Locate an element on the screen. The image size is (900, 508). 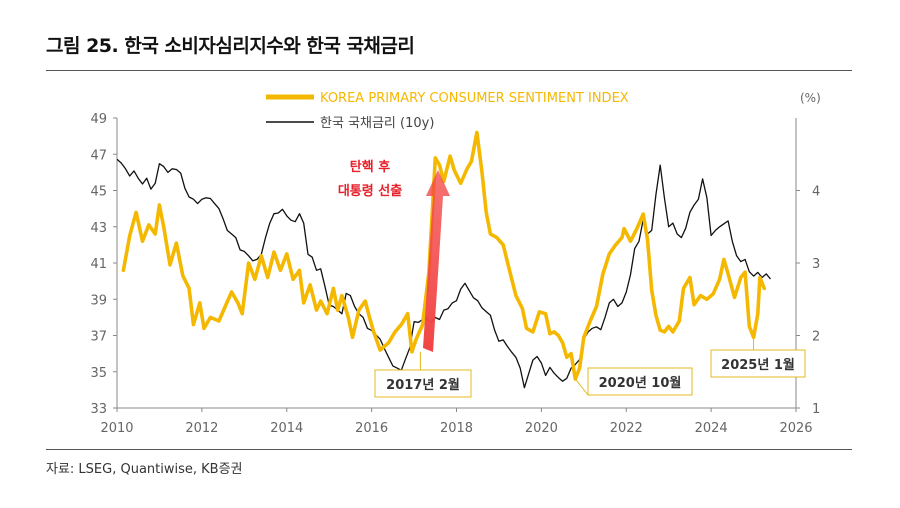
x-tick-label: 2026 is located at coordinates (795, 428).